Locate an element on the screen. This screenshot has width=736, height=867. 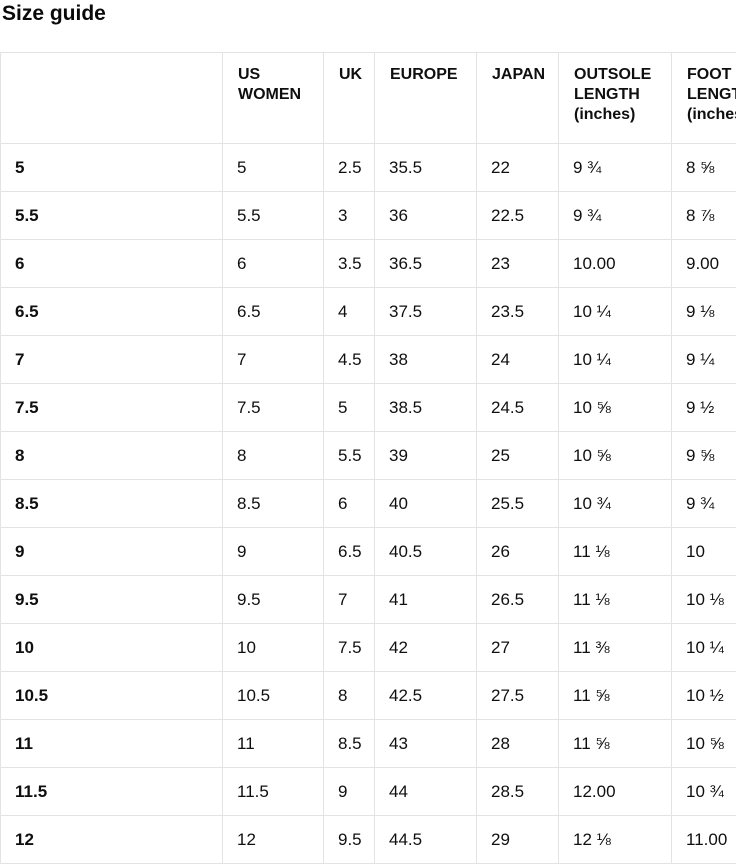
row-size-label: 10.5 is located at coordinates (111, 695).